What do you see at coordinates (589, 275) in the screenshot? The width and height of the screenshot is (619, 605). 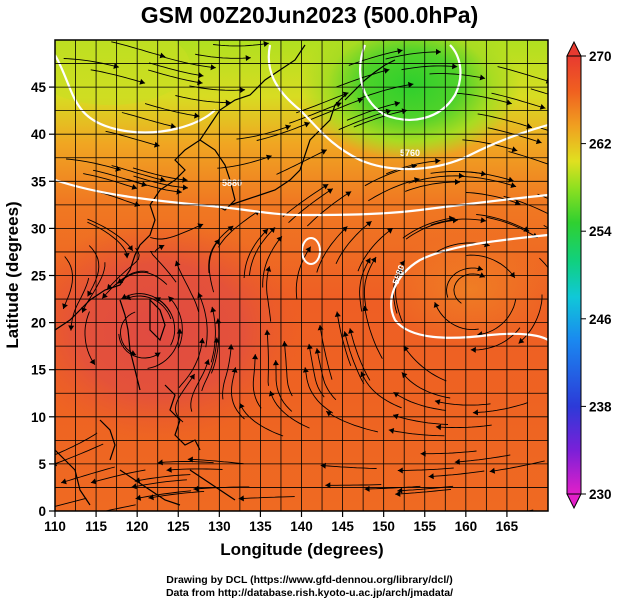 I see `colorbar: 230 238 246 254 262 270` at bounding box center [589, 275].